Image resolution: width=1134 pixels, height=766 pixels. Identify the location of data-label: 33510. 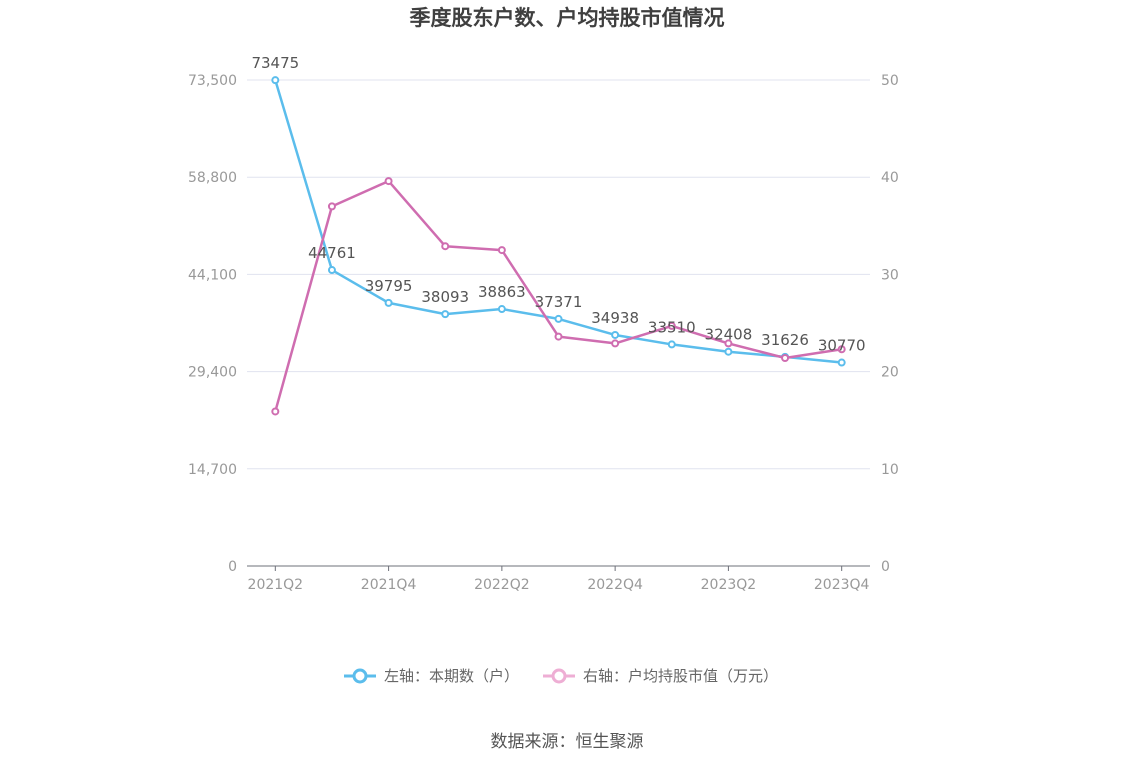
(672, 327).